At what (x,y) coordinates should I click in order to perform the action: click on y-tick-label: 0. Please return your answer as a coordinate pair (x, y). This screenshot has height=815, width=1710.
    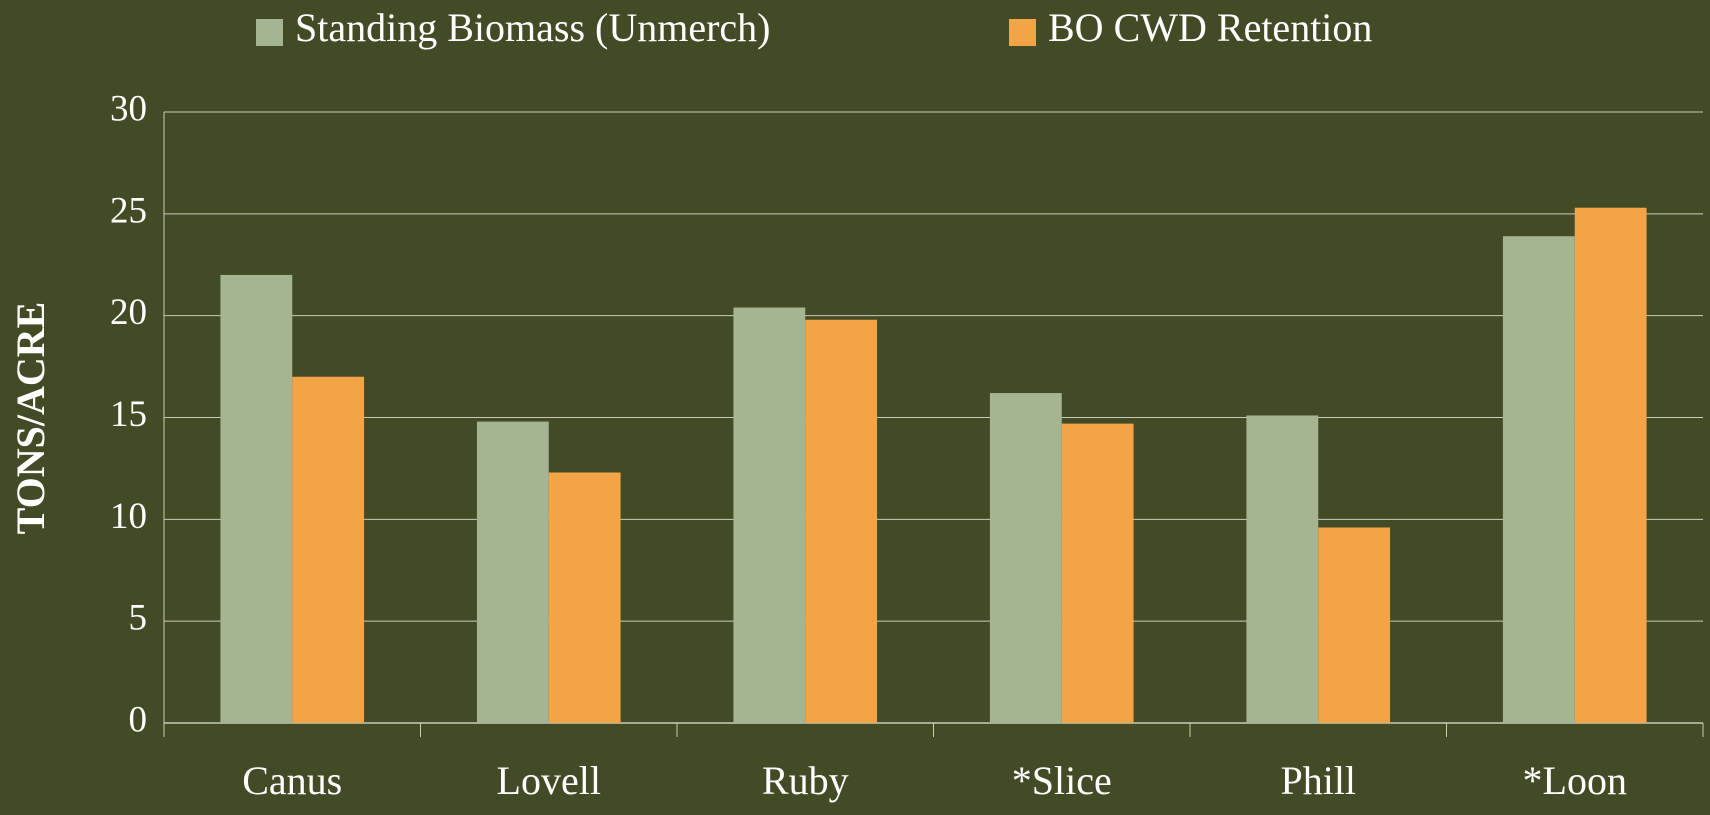
    Looking at the image, I should click on (138, 719).